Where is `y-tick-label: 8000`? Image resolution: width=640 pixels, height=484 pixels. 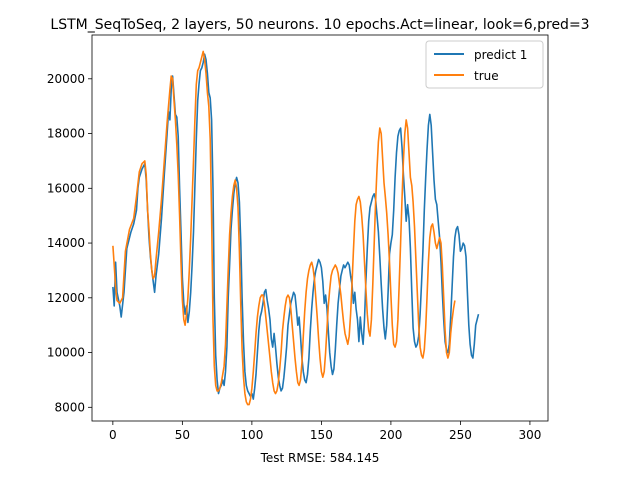
y-tick-label: 8000 is located at coordinates (69, 407).